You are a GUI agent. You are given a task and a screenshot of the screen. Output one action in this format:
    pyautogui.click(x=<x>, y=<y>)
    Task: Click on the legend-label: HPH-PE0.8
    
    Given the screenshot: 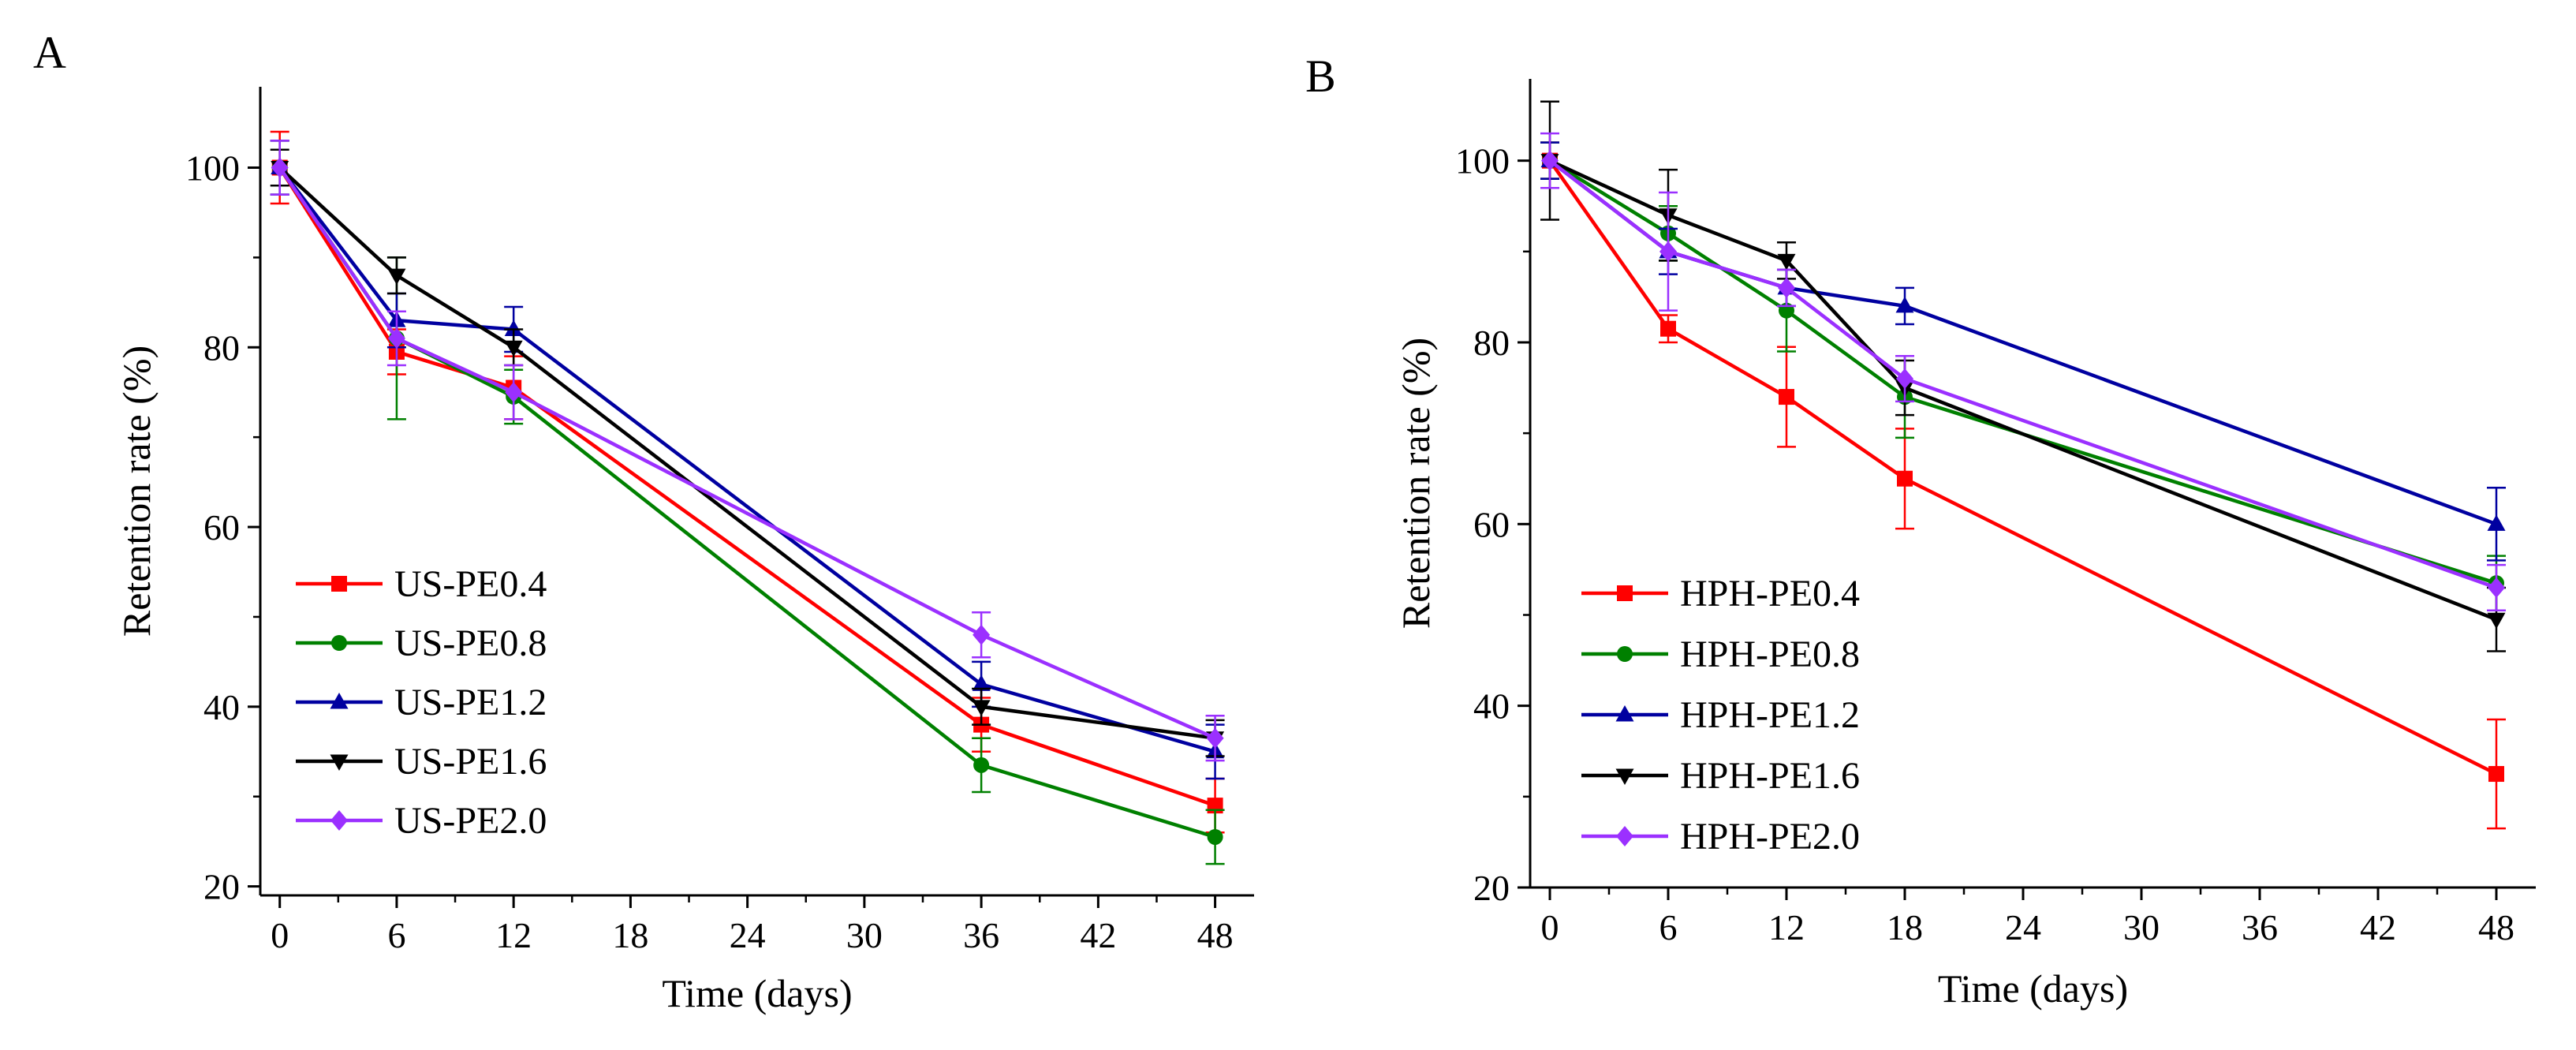 What is the action you would take?
    pyautogui.click(x=1770, y=654)
    